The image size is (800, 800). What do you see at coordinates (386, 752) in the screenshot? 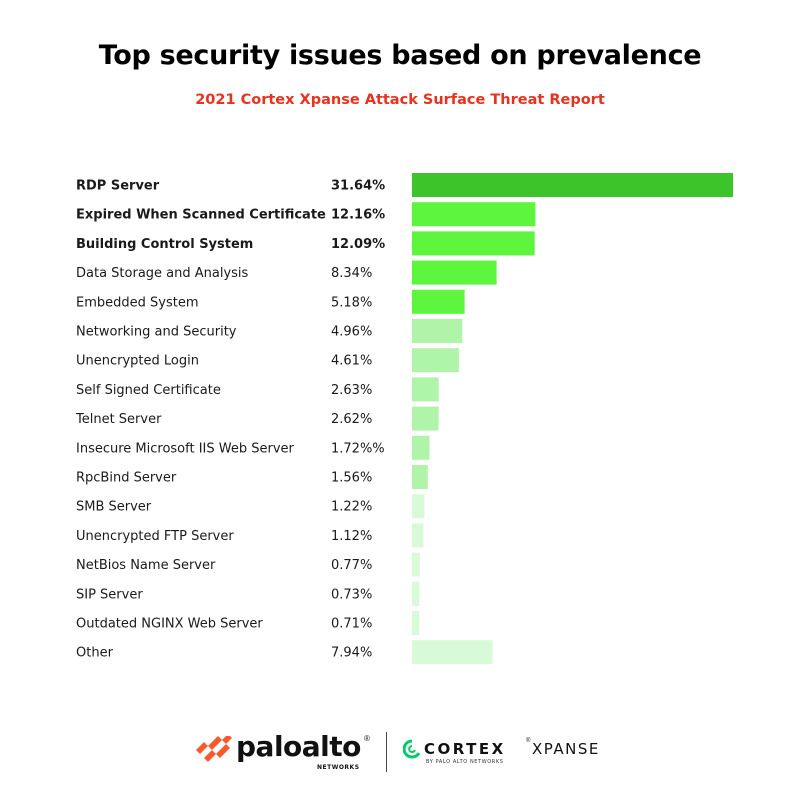
I see `logo-divider` at bounding box center [386, 752].